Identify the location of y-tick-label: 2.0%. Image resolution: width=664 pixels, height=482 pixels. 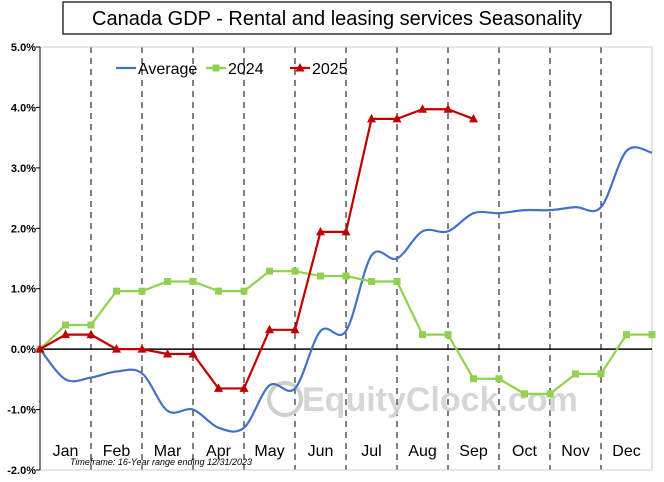
(23, 229).